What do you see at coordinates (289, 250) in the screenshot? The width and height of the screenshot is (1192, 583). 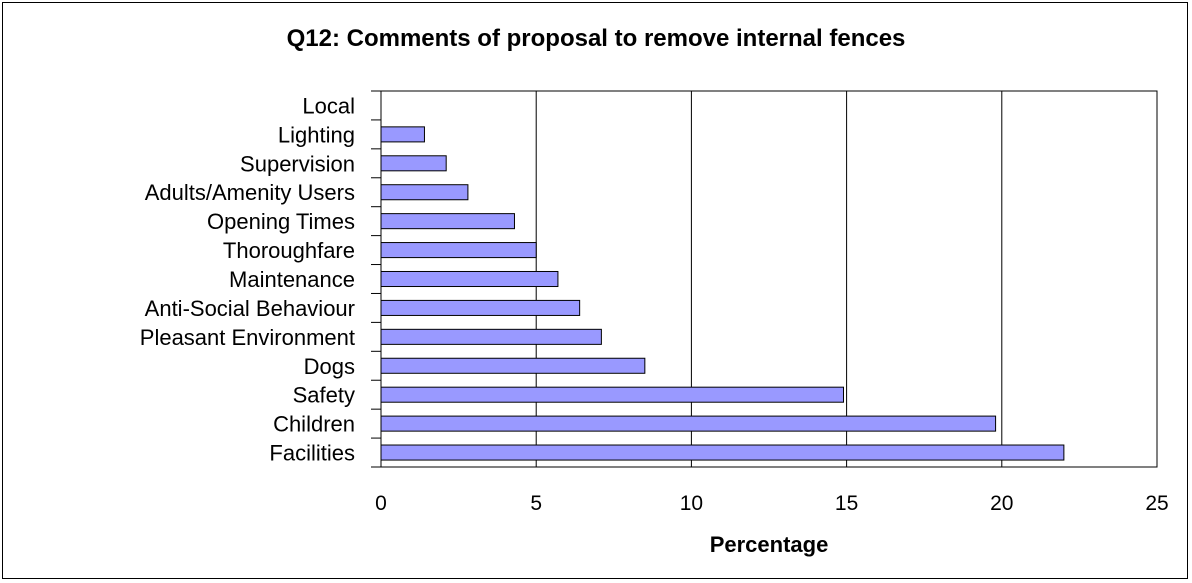 I see `category-label: Thoroughfare` at bounding box center [289, 250].